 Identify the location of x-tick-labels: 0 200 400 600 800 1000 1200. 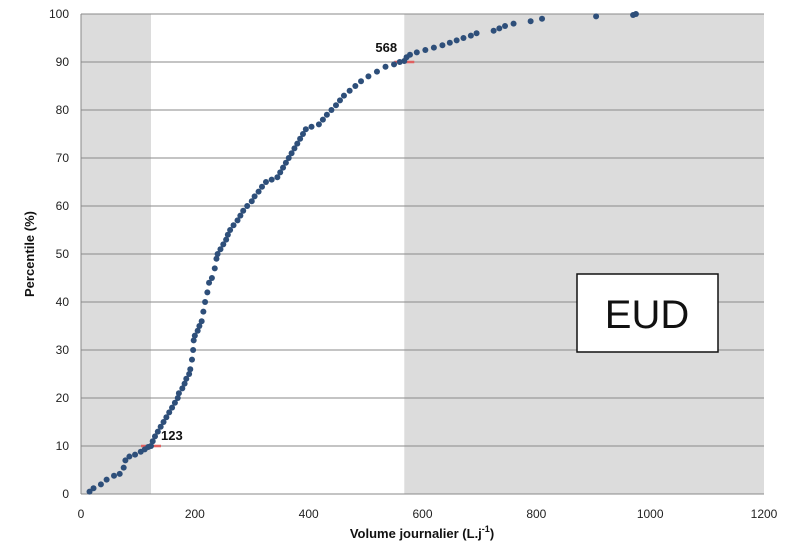
(428, 514).